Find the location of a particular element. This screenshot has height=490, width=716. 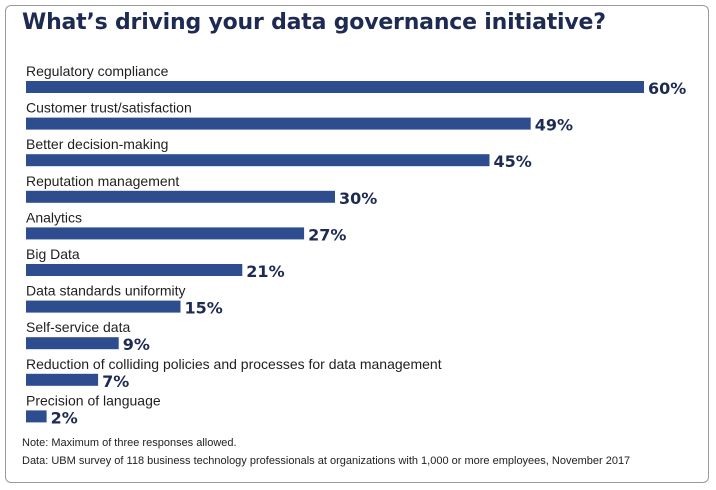

category-label: Customer trust/satisfaction is located at coordinates (109, 108).